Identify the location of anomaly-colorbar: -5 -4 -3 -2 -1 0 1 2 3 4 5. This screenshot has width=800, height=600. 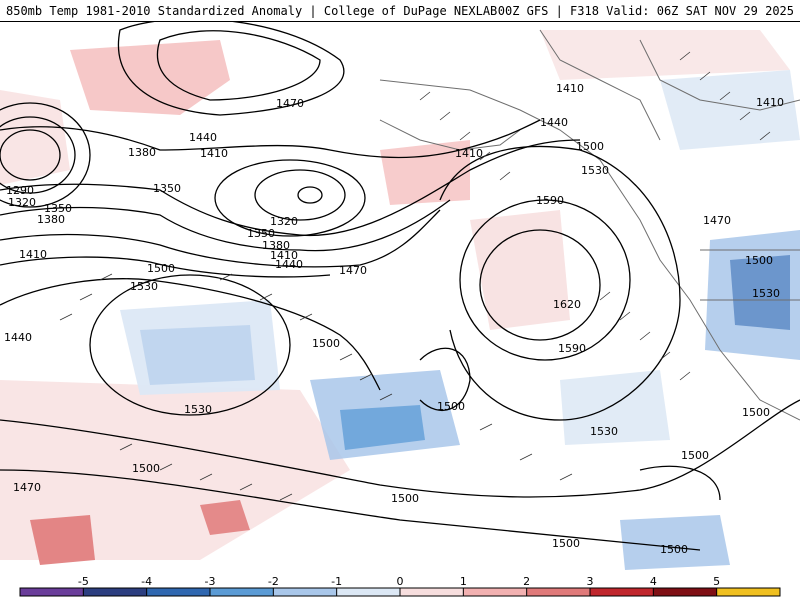
(400, 587).